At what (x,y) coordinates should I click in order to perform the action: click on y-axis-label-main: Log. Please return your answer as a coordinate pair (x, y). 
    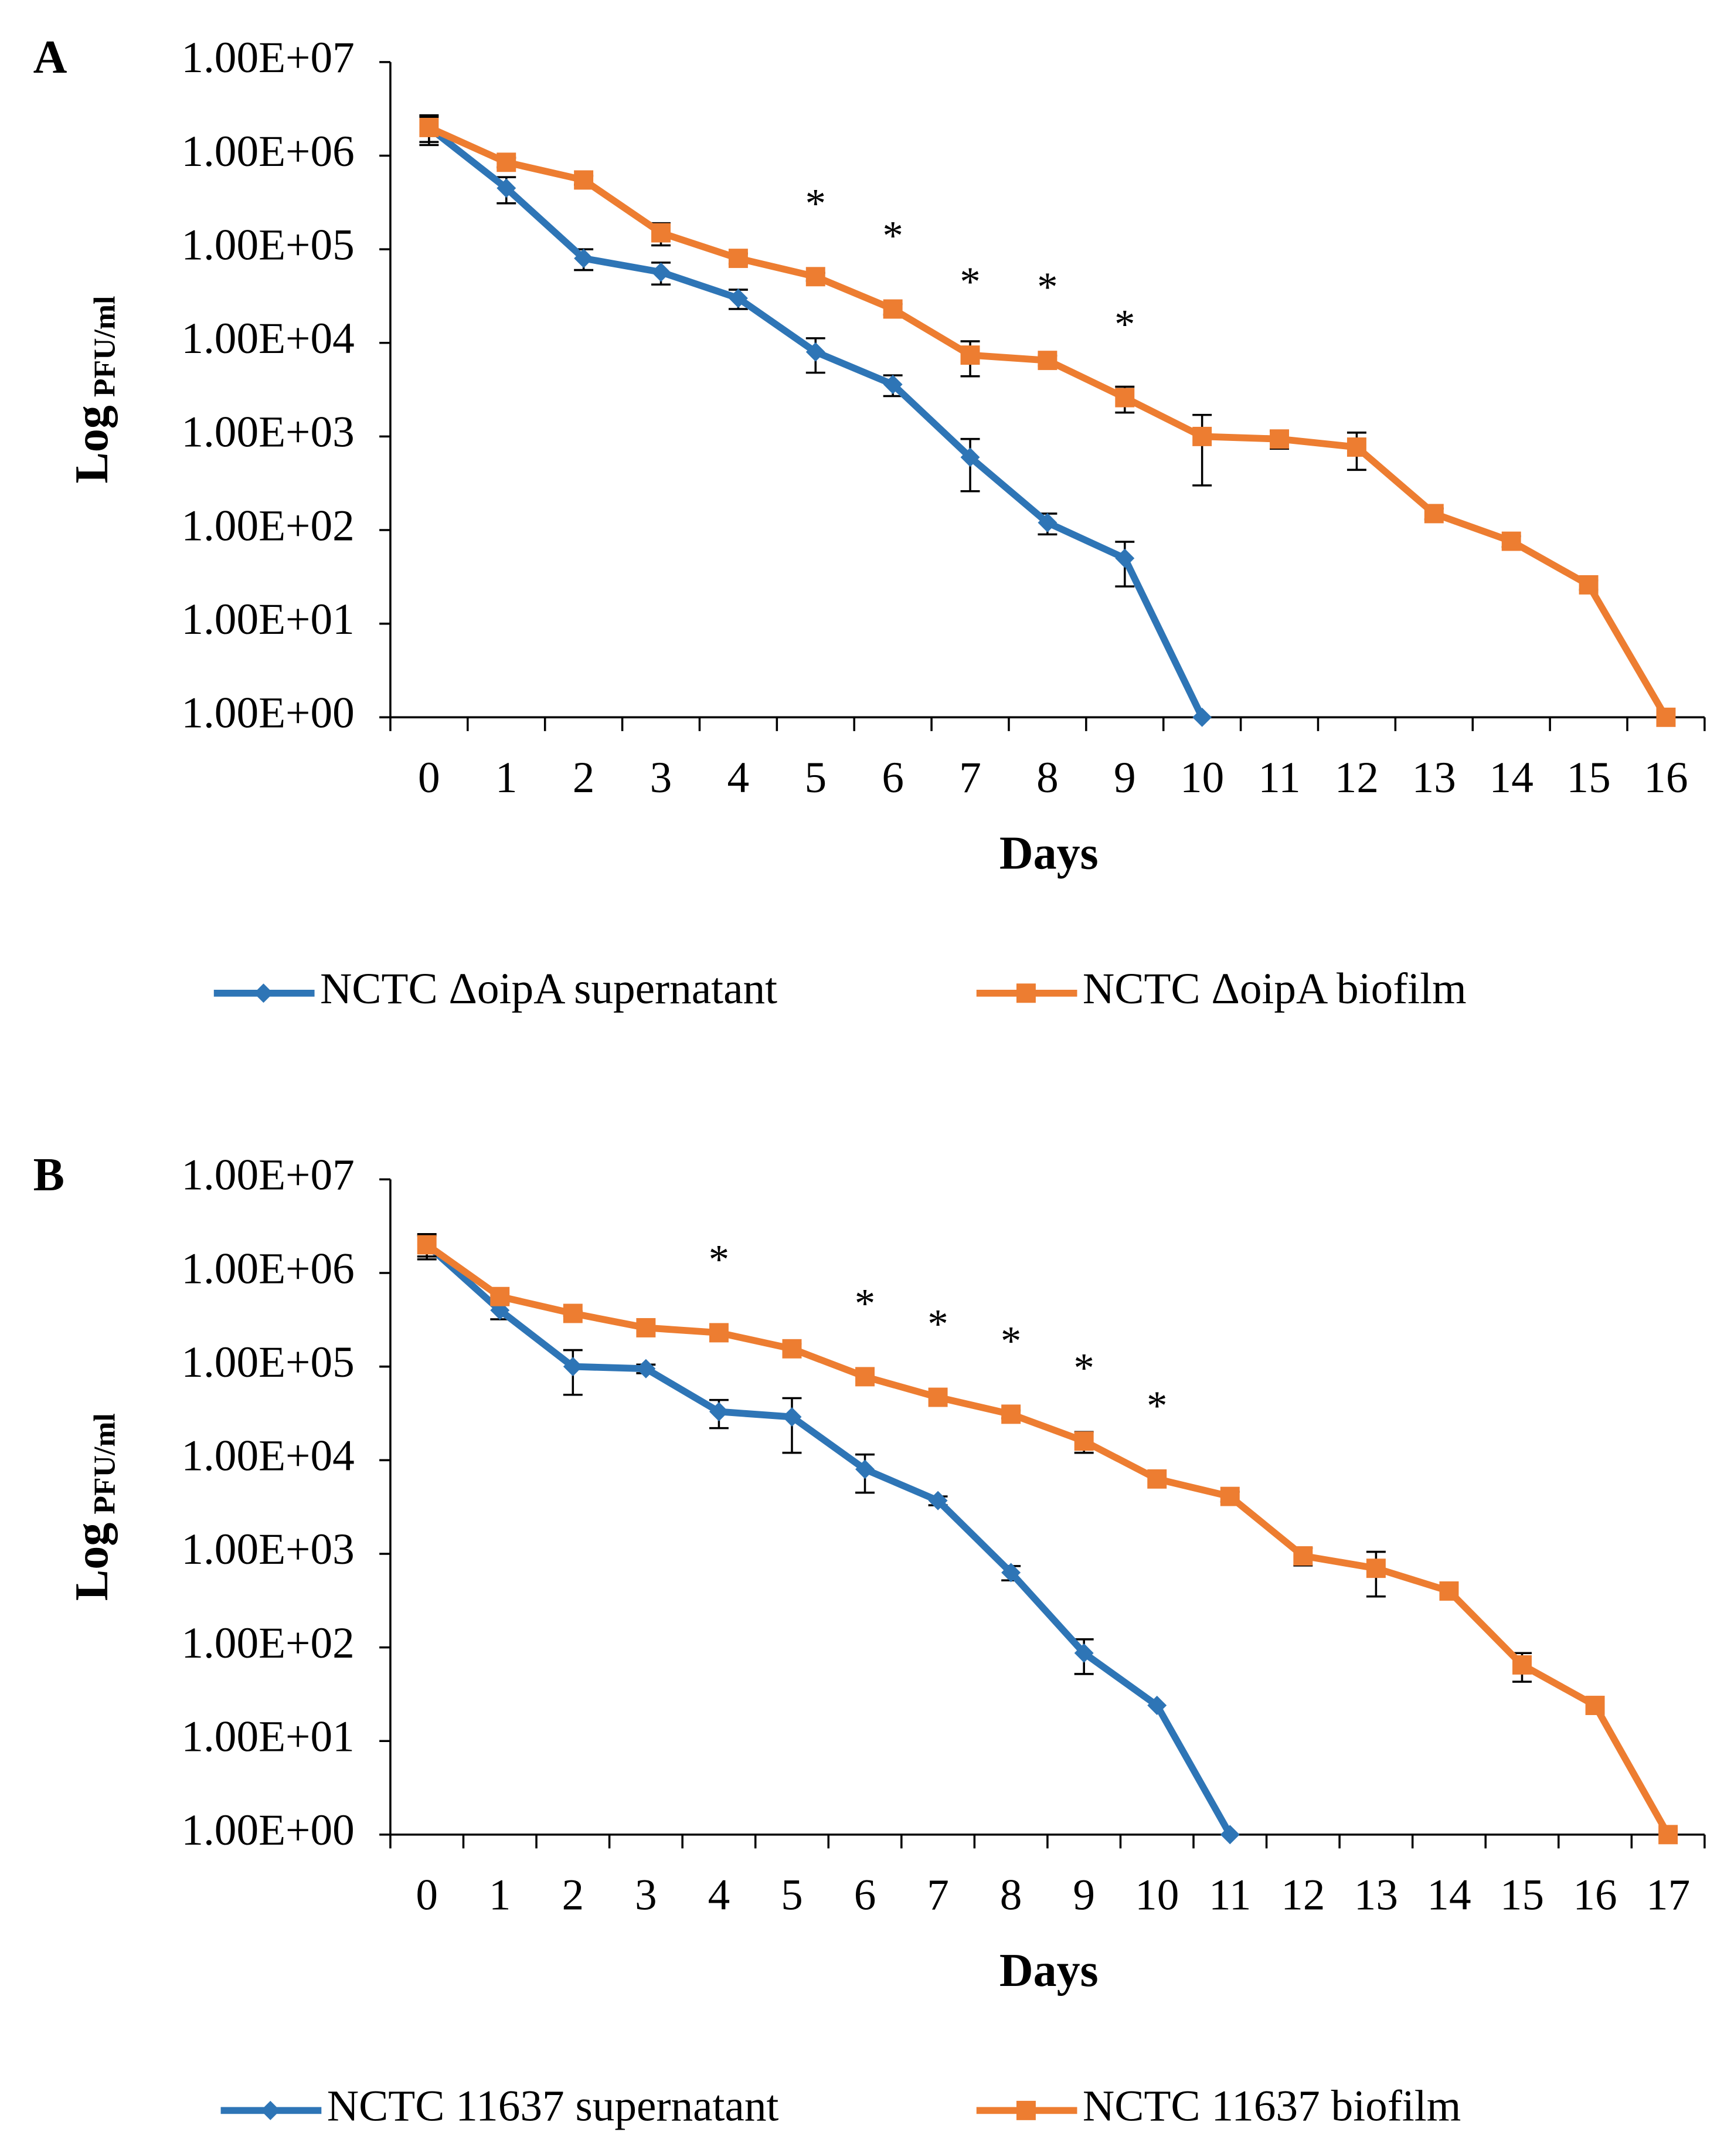
    Looking at the image, I should click on (92, 1562).